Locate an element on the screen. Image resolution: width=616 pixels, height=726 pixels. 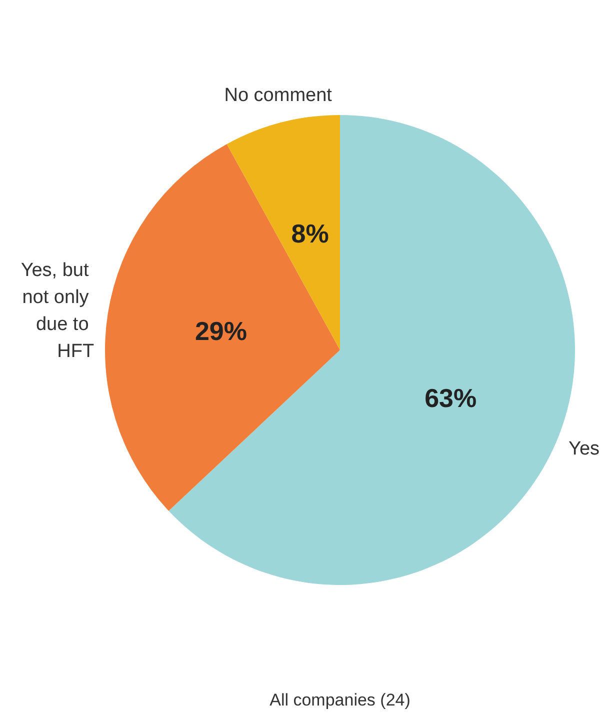
text: All companies (24) is located at coordinates (340, 700).